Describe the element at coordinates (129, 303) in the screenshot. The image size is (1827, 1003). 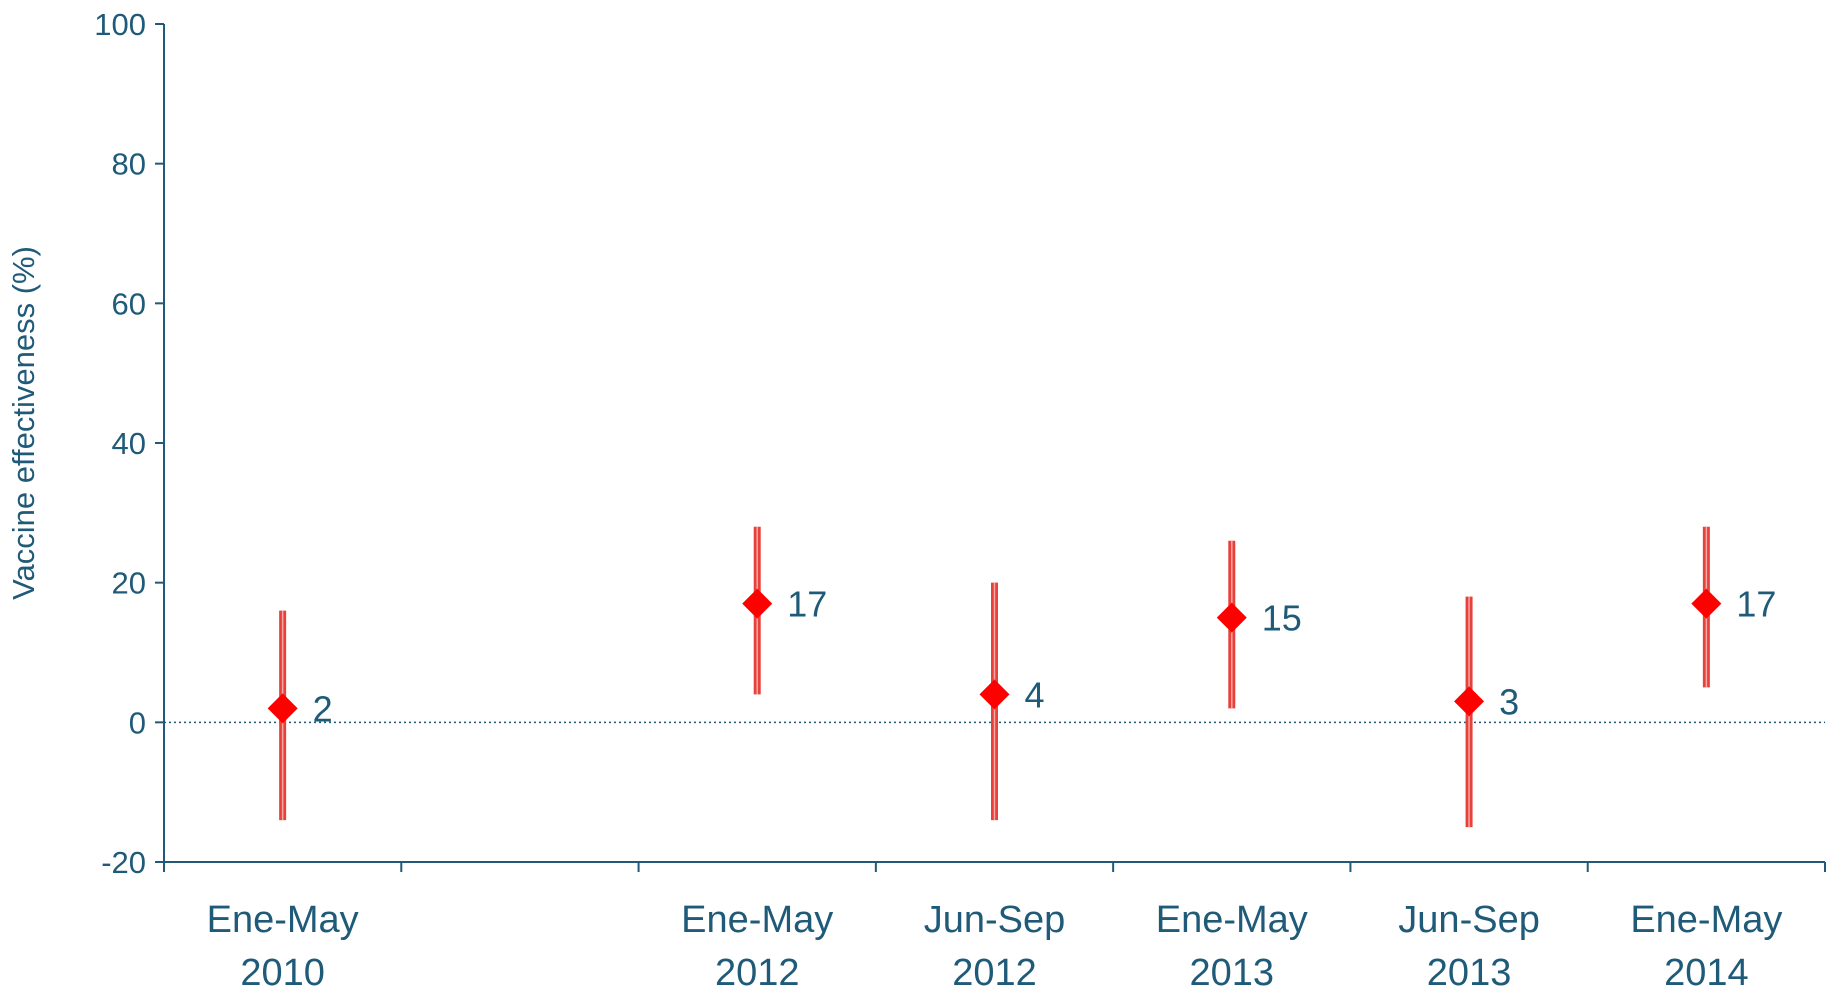
I see `y-tick-label: 60` at that location.